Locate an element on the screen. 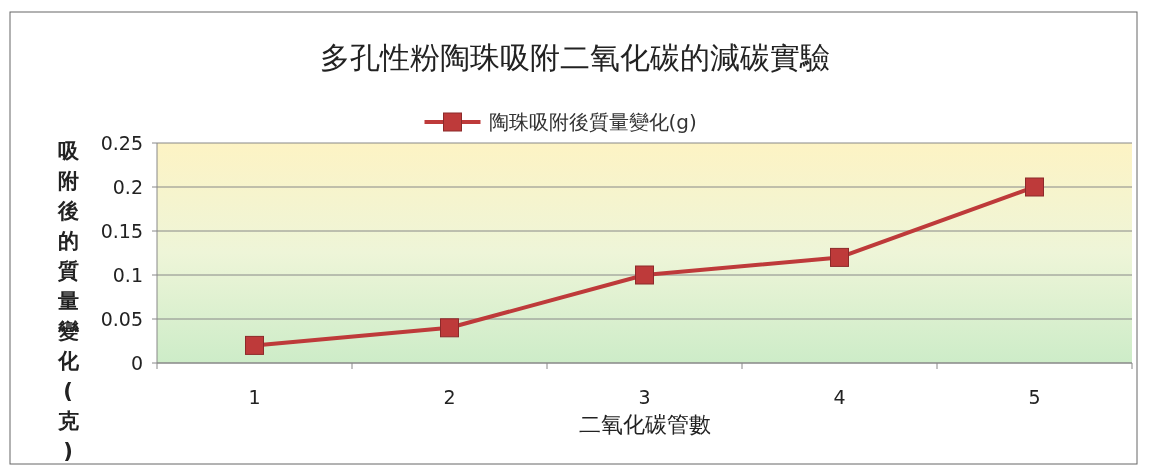 The image size is (1149, 466). y-tick-label: 0.25 is located at coordinates (121, 143).